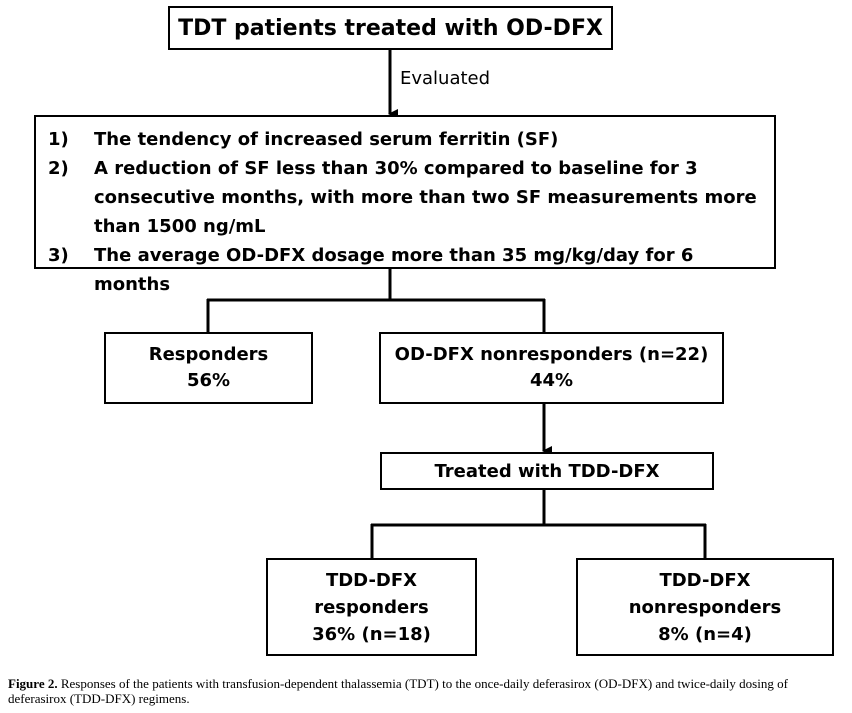 The height and width of the screenshot is (713, 852). What do you see at coordinates (551, 354) in the screenshot?
I see `nonresponders-label: OD-DFX nonresponders (n=22)` at bounding box center [551, 354].